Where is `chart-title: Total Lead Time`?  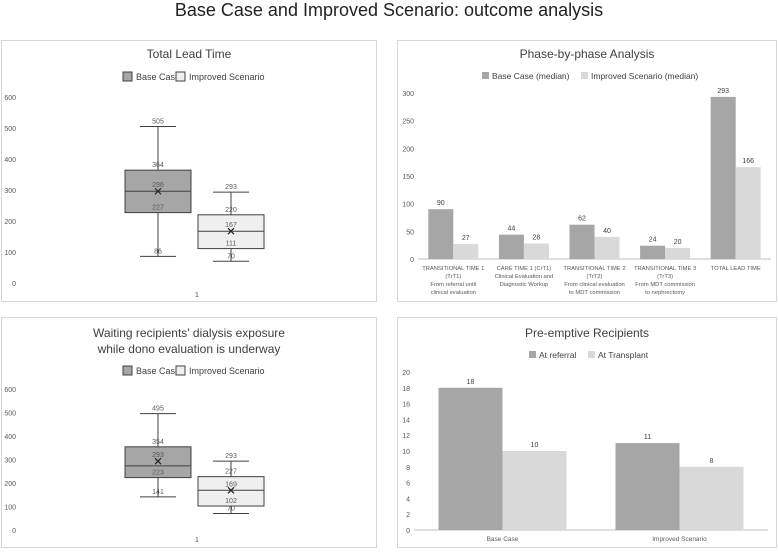 chart-title: Total Lead Time is located at coordinates (189, 54).